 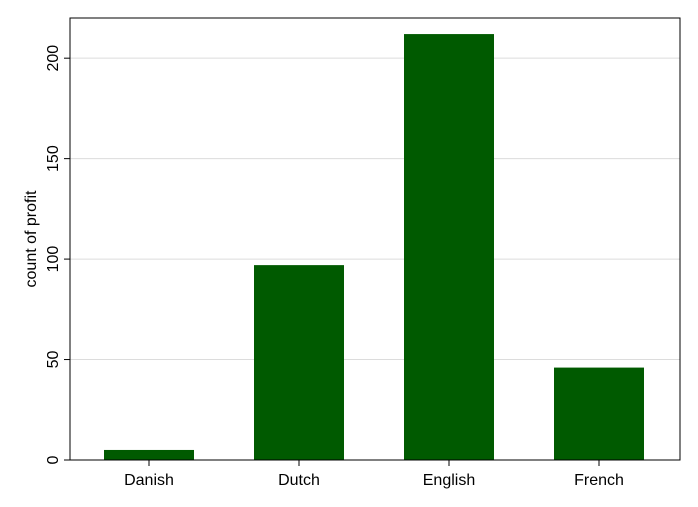 What do you see at coordinates (599, 480) in the screenshot?
I see `x-tick-label: French` at bounding box center [599, 480].